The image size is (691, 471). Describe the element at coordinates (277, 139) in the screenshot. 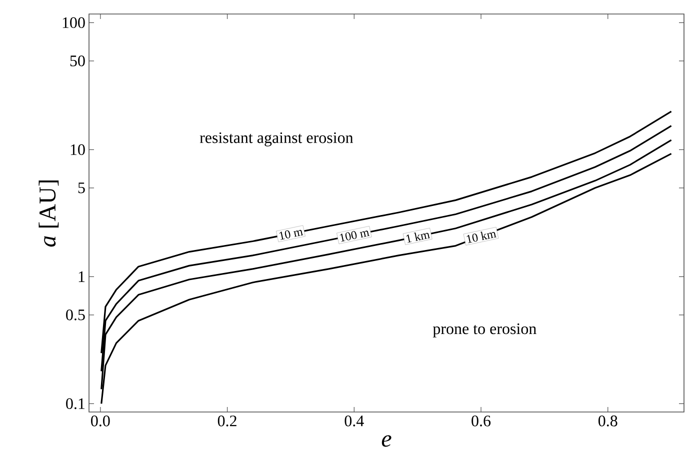

I see `annotation: resistant against erosion` at that location.